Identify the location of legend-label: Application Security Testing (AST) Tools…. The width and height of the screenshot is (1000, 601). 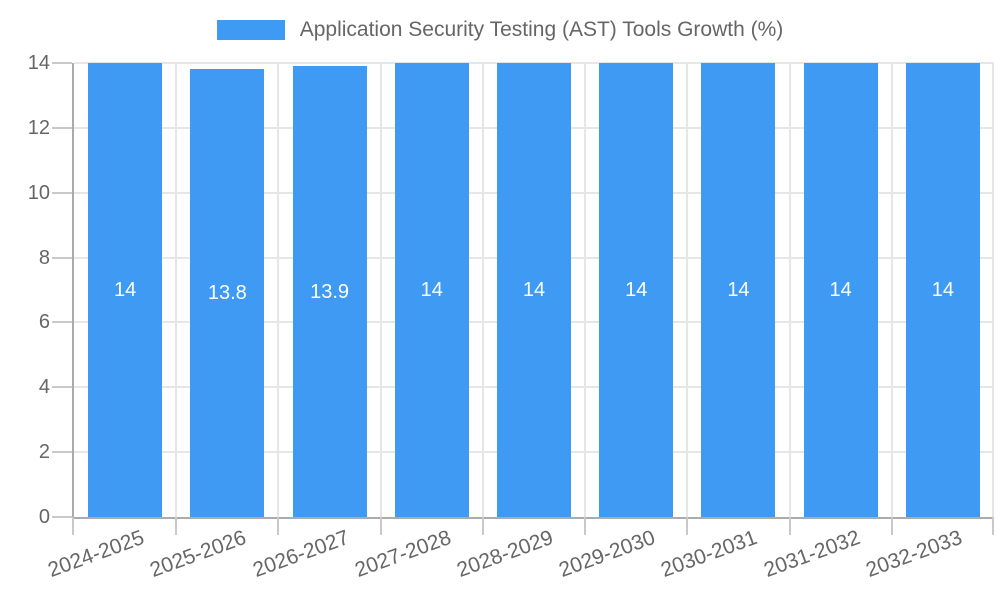
(541, 29).